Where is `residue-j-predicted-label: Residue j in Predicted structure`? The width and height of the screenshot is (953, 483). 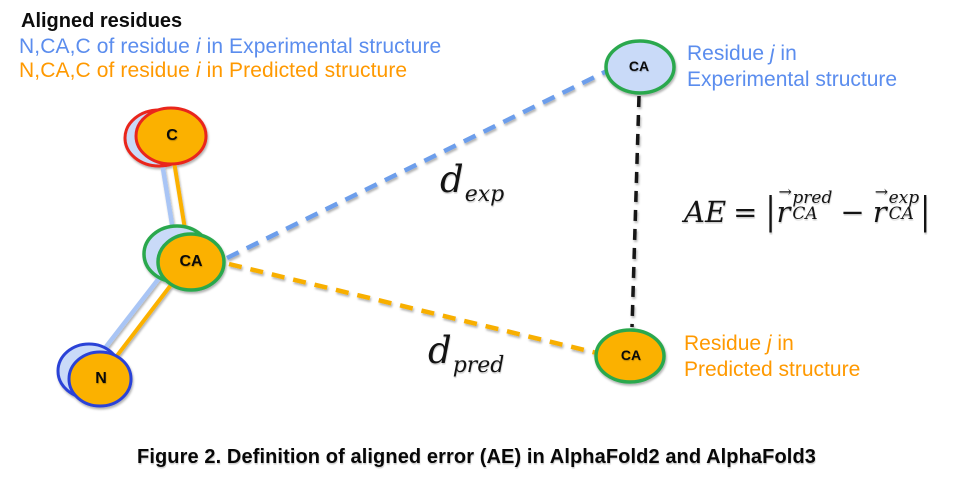
residue-j-predicted-label: Residue j in Predicted structure is located at coordinates (772, 357).